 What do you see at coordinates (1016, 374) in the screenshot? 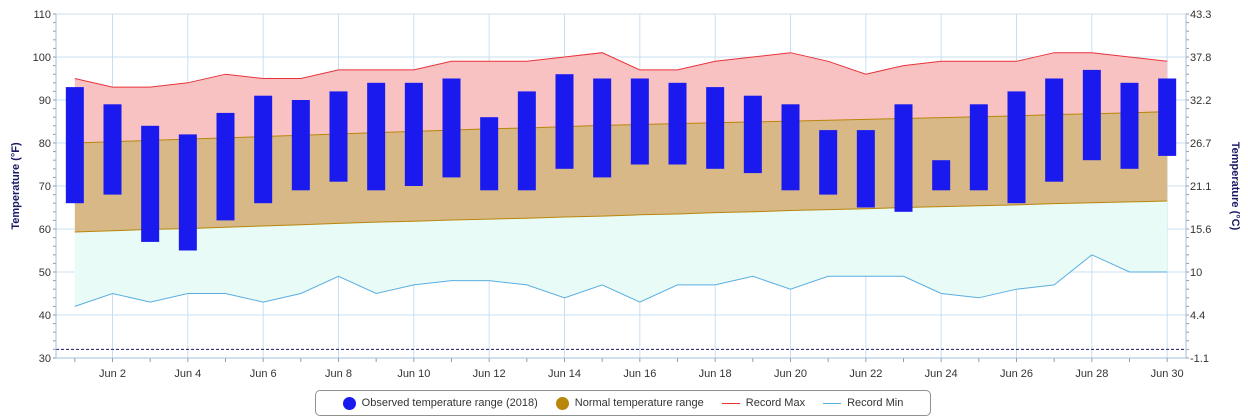
I see `x-tick-label: Jun 26` at bounding box center [1016, 374].